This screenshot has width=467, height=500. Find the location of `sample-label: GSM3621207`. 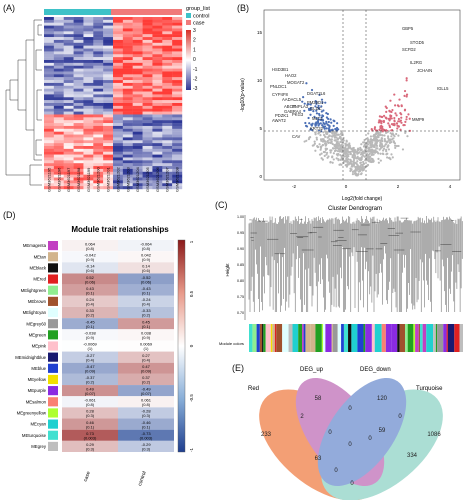

sample-label: GSM3621207 is located at coordinates (167, 179).